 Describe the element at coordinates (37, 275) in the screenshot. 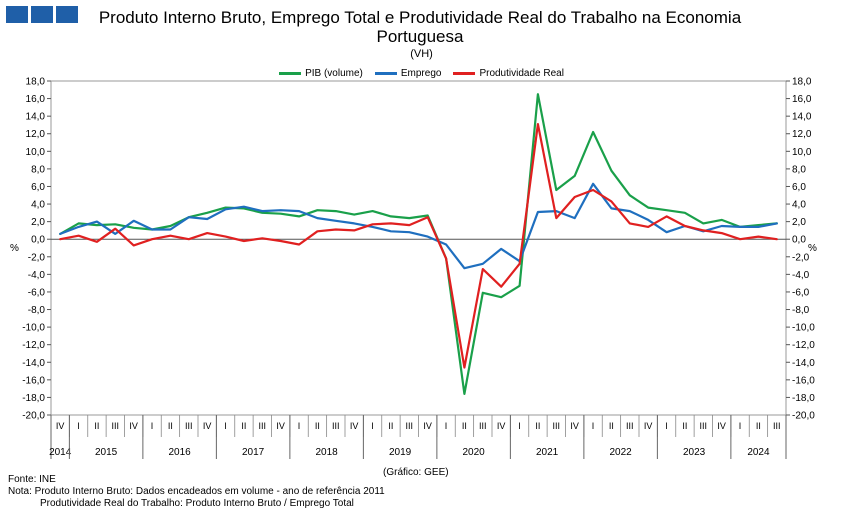

I see `y-tick-label-left: -4,0` at that location.